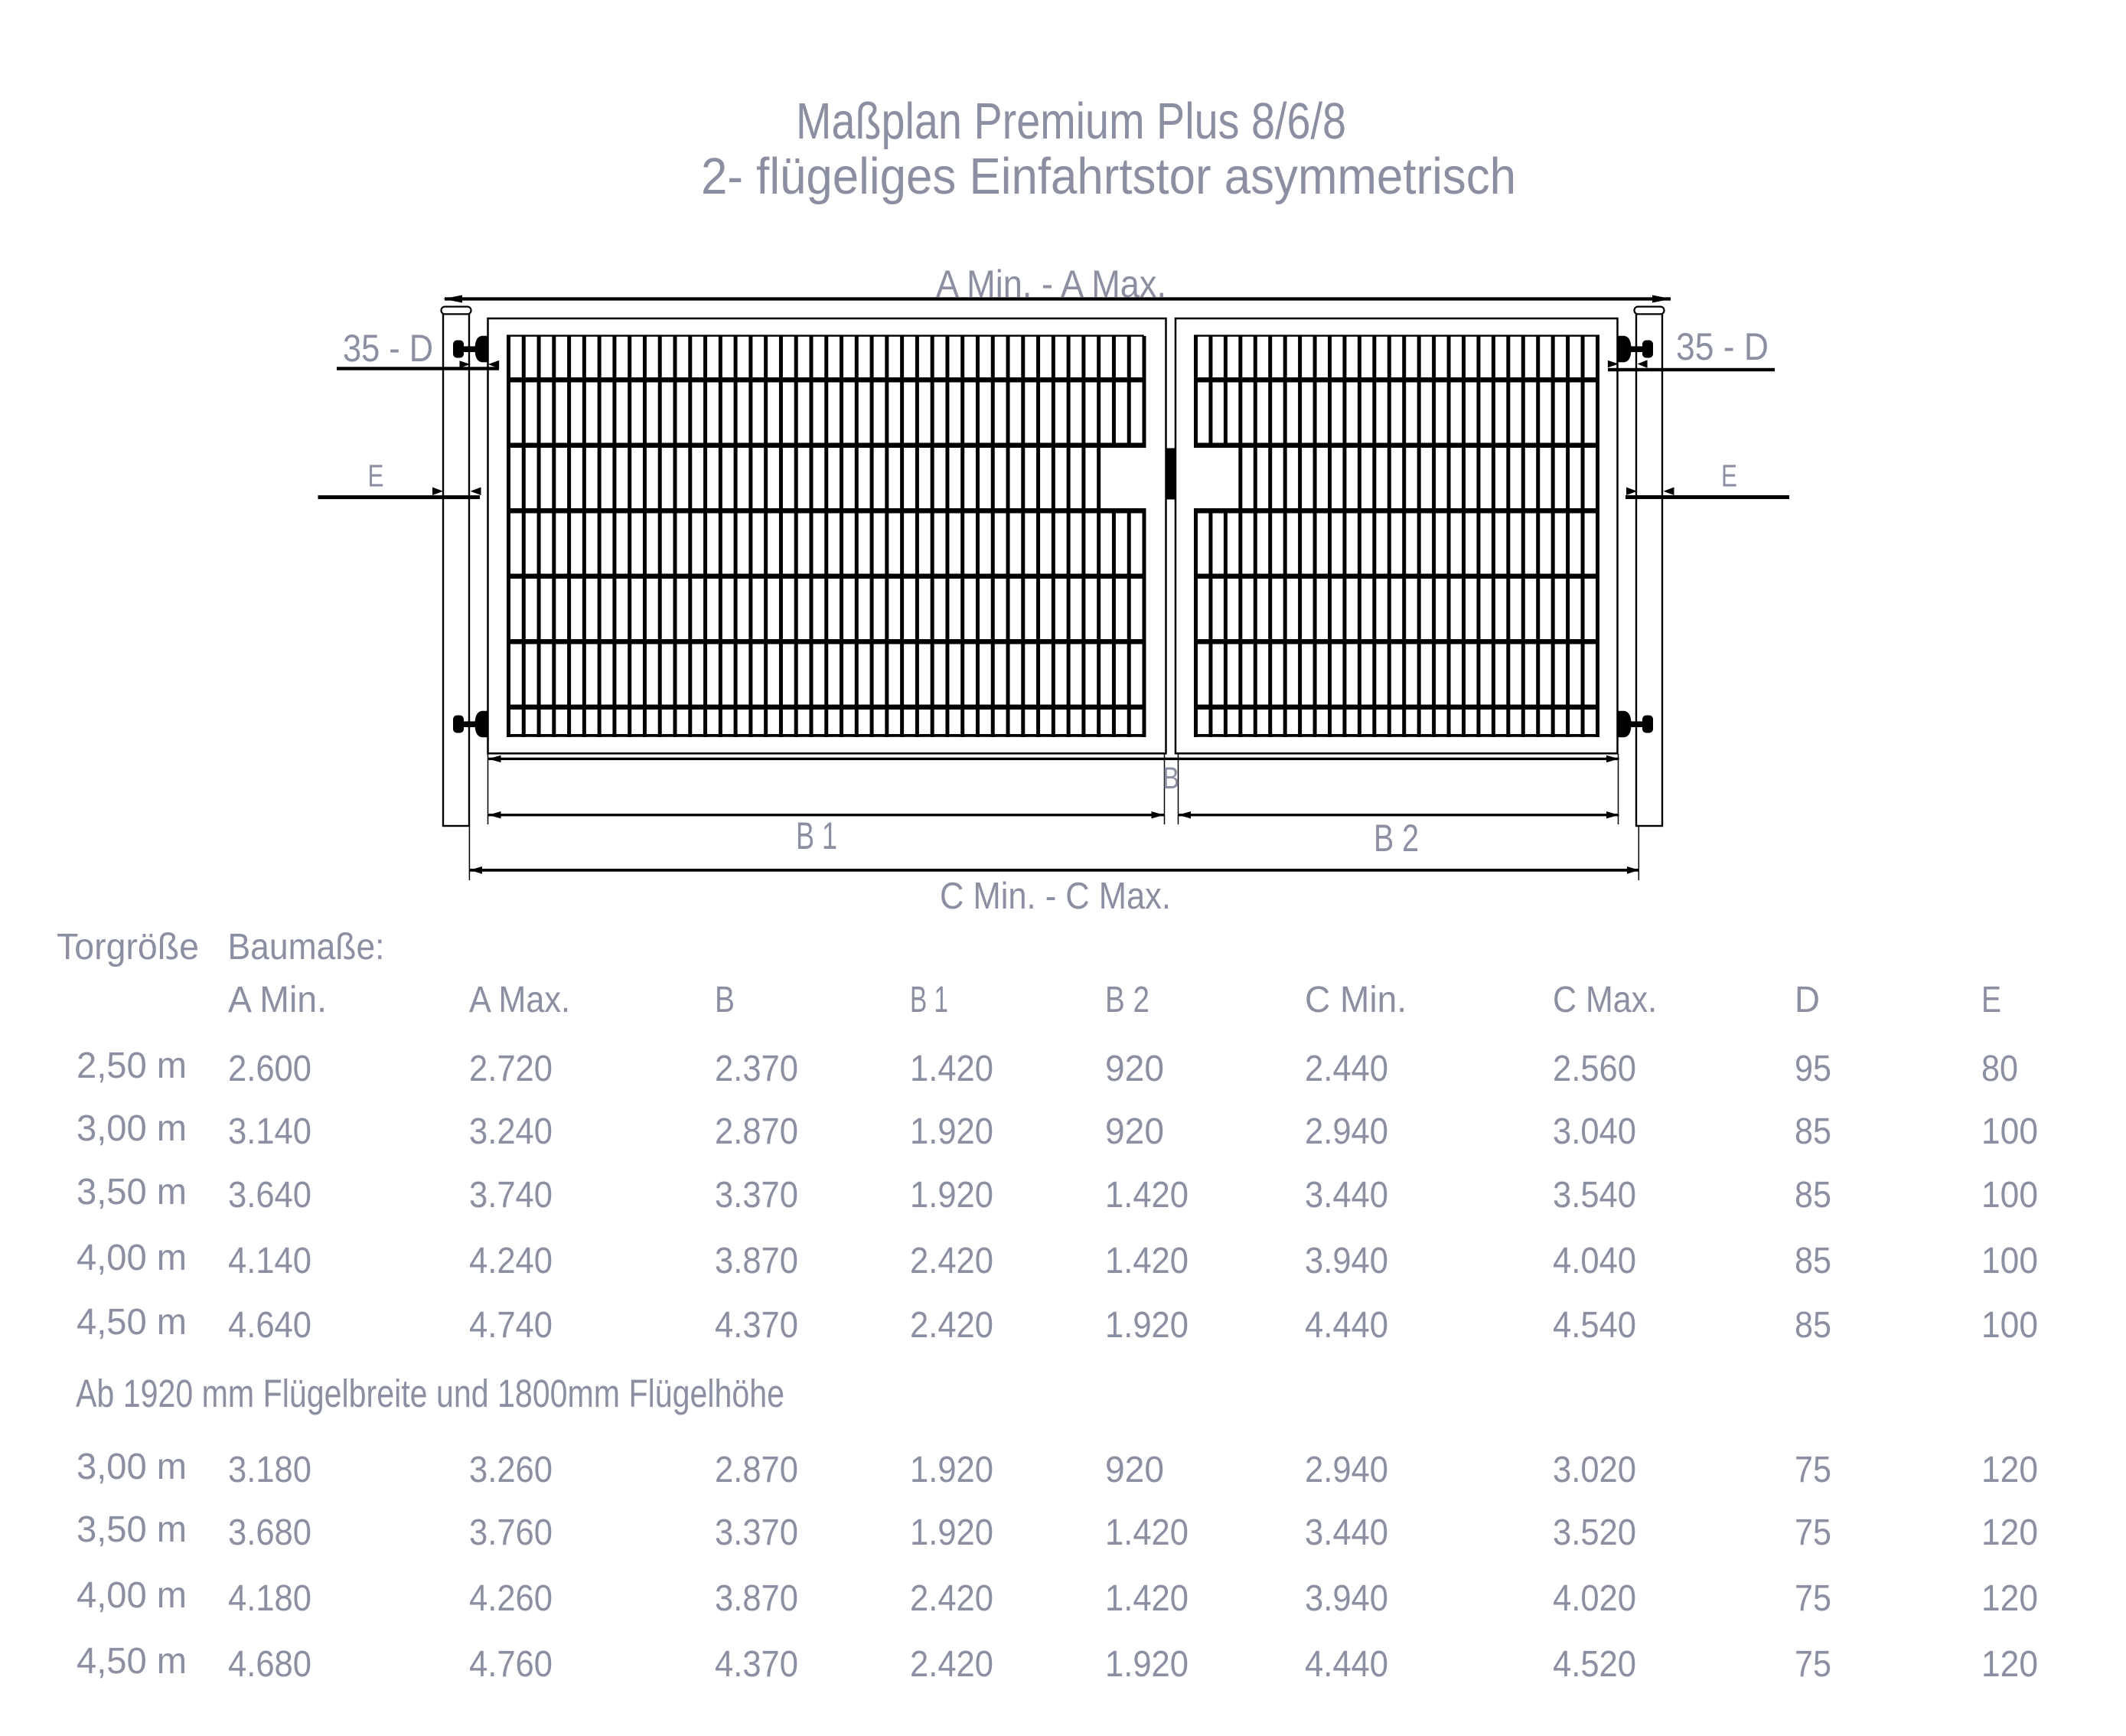 The width and height of the screenshot is (2126, 1736). I want to click on svg-text: 3.180, so click(270, 1470).